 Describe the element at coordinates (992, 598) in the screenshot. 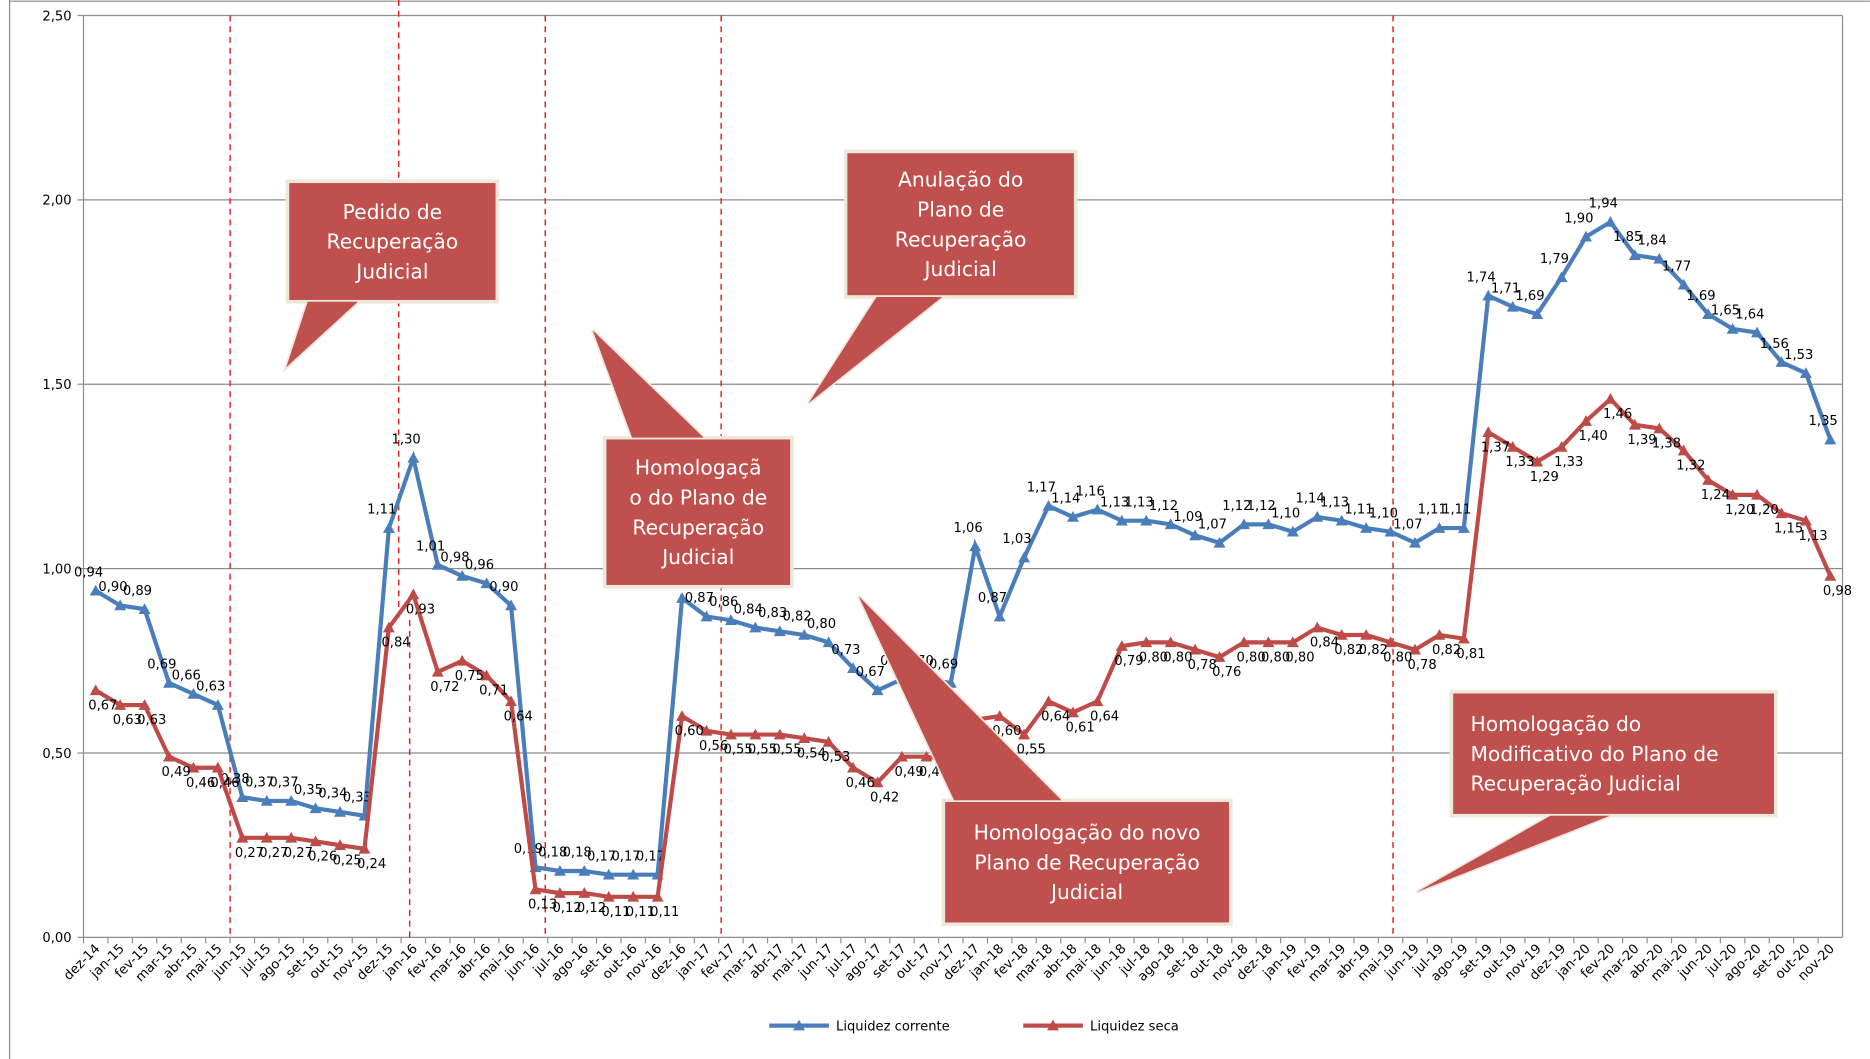

I see `data-label: 0,87` at that location.